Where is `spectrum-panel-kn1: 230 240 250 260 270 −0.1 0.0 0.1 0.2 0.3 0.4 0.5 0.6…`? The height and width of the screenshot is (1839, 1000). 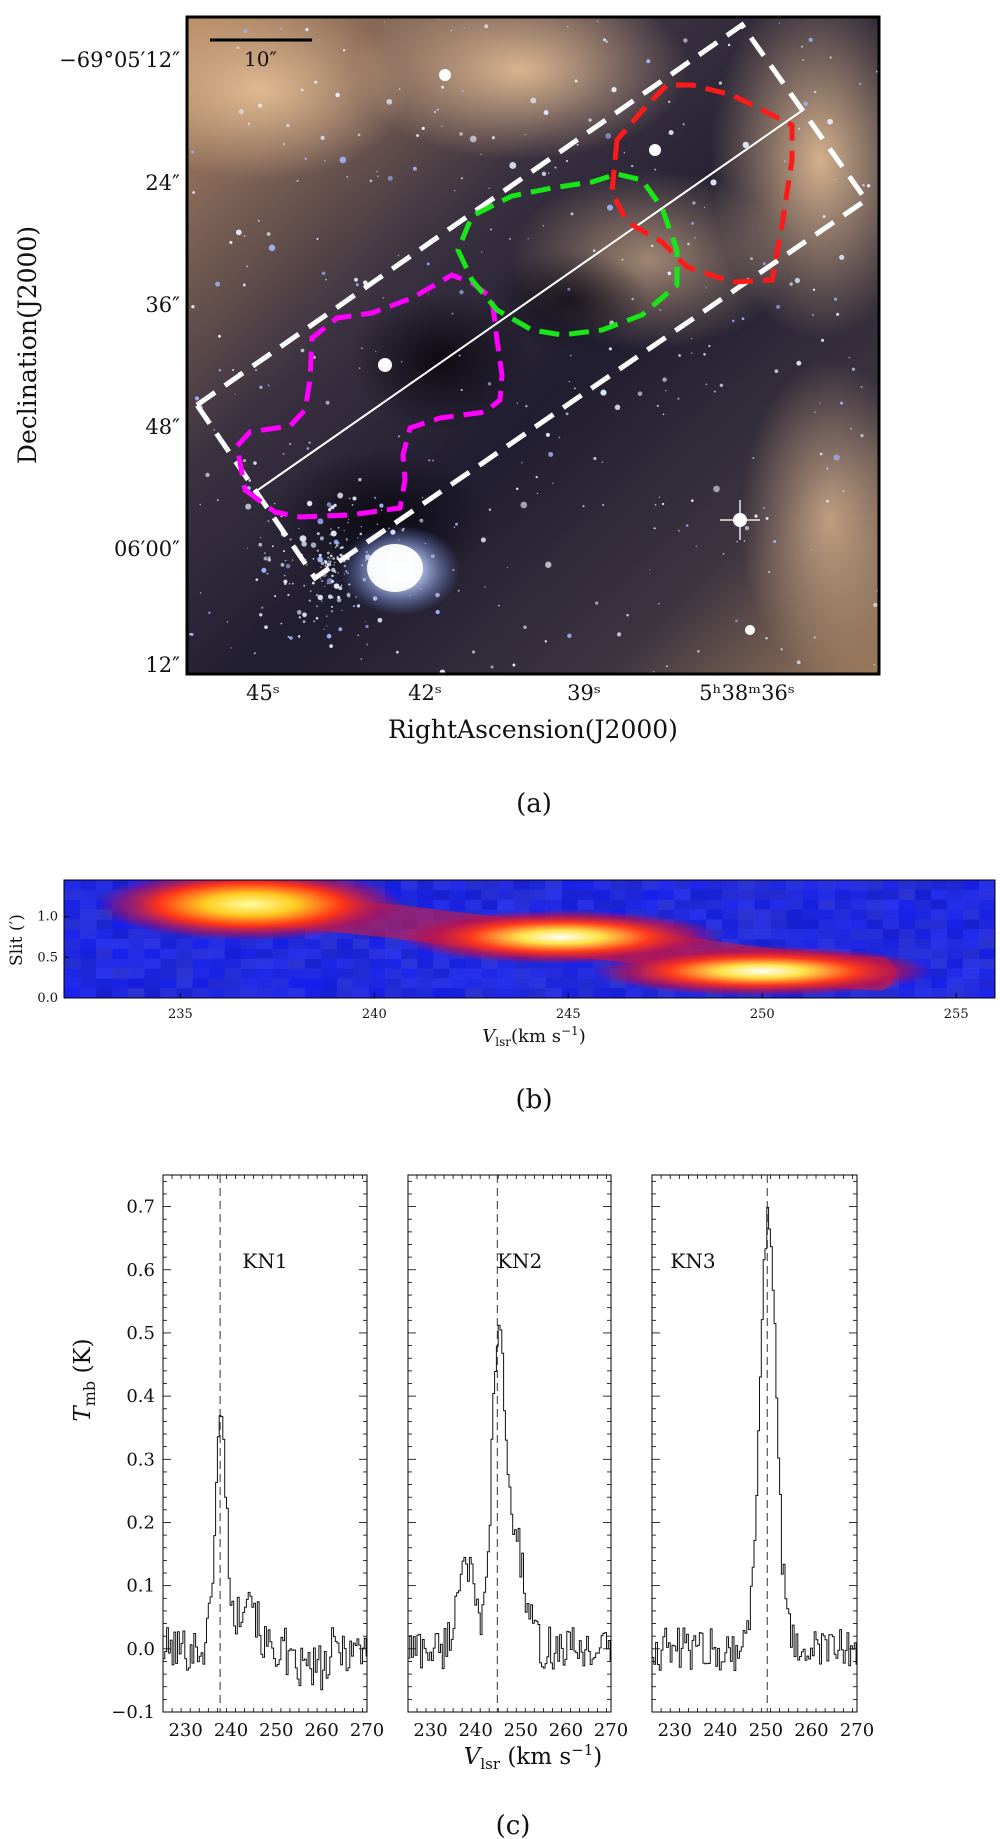
spectrum-panel-kn1: 230 240 250 260 270 −0.1 0.0 0.1 0.2 0.3 0.4 0.5 0.6… is located at coordinates (247, 1457).